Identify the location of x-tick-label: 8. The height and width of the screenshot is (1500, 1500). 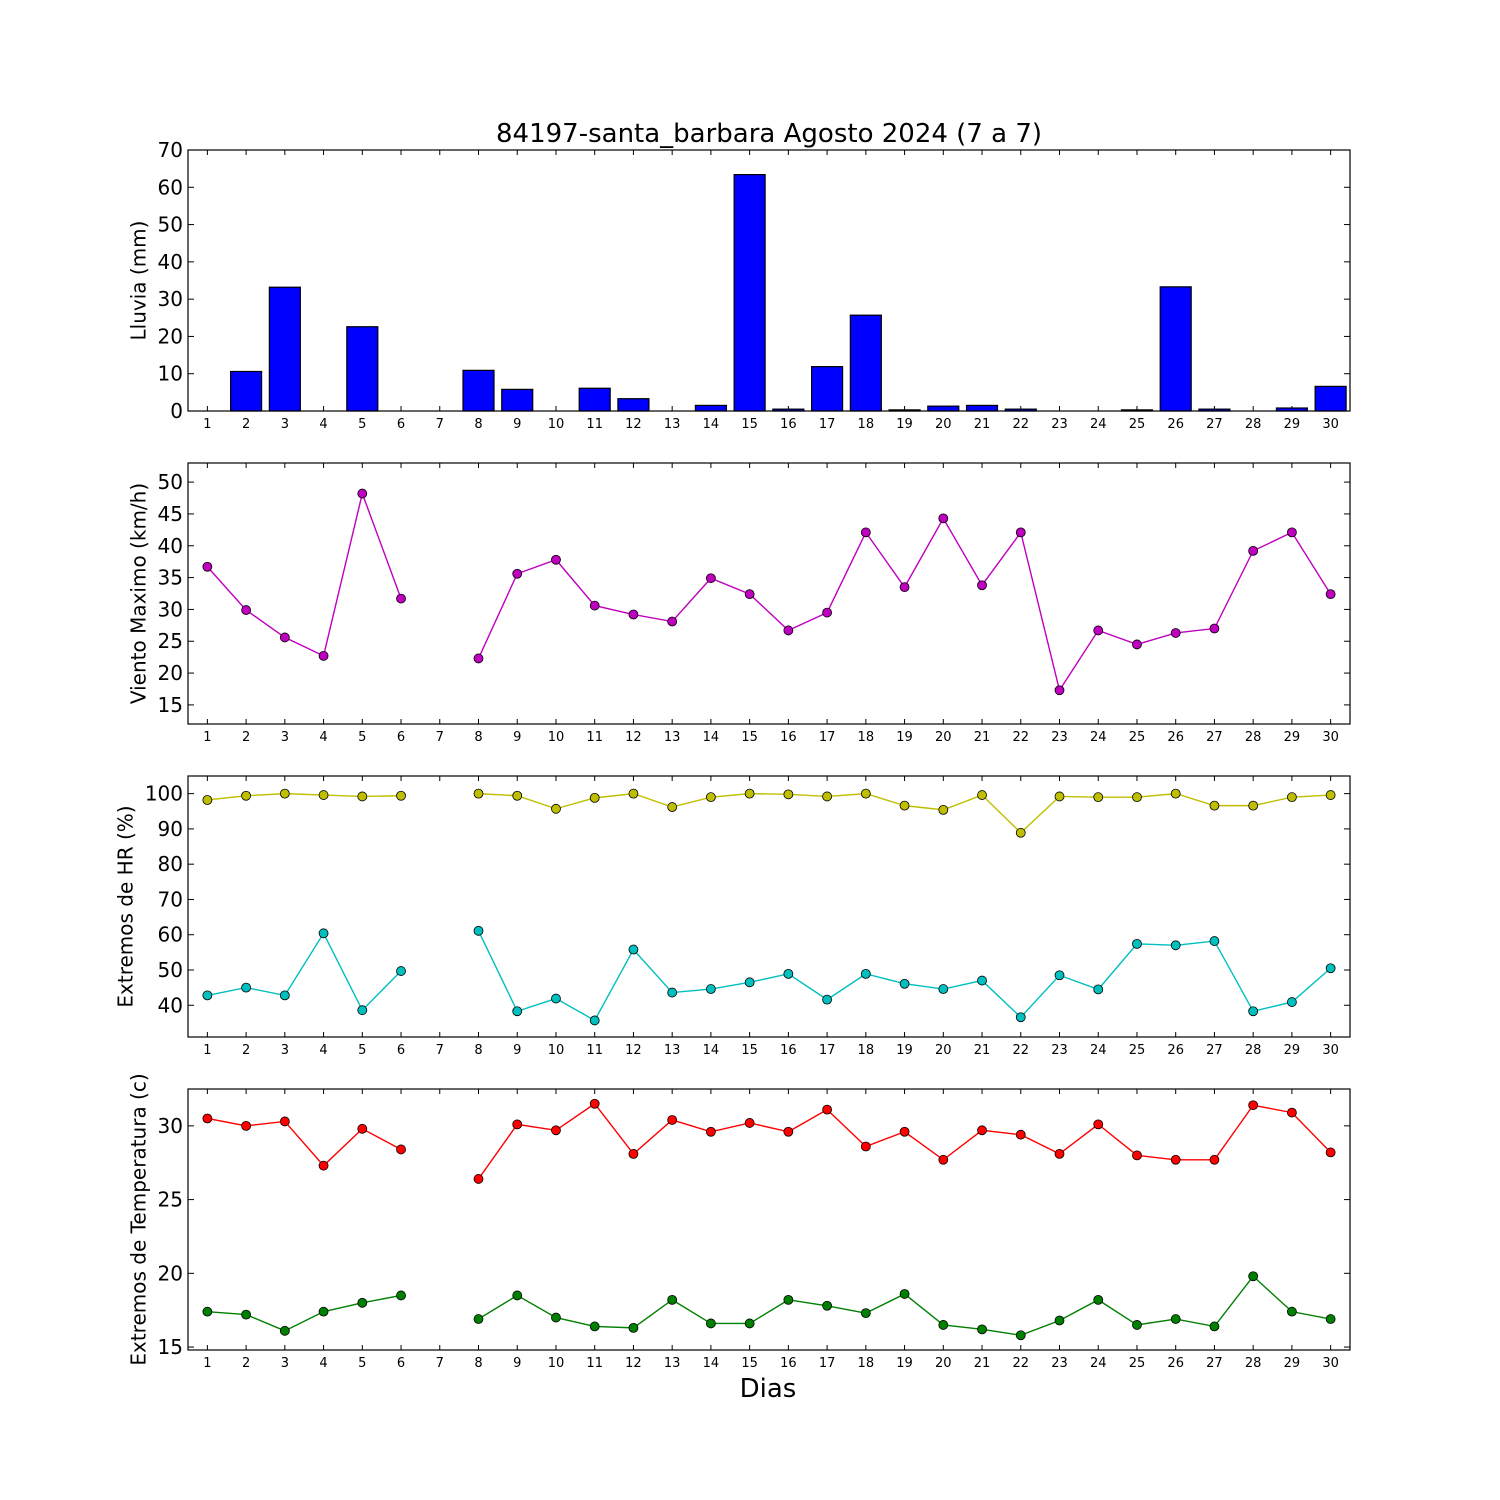
(478, 424).